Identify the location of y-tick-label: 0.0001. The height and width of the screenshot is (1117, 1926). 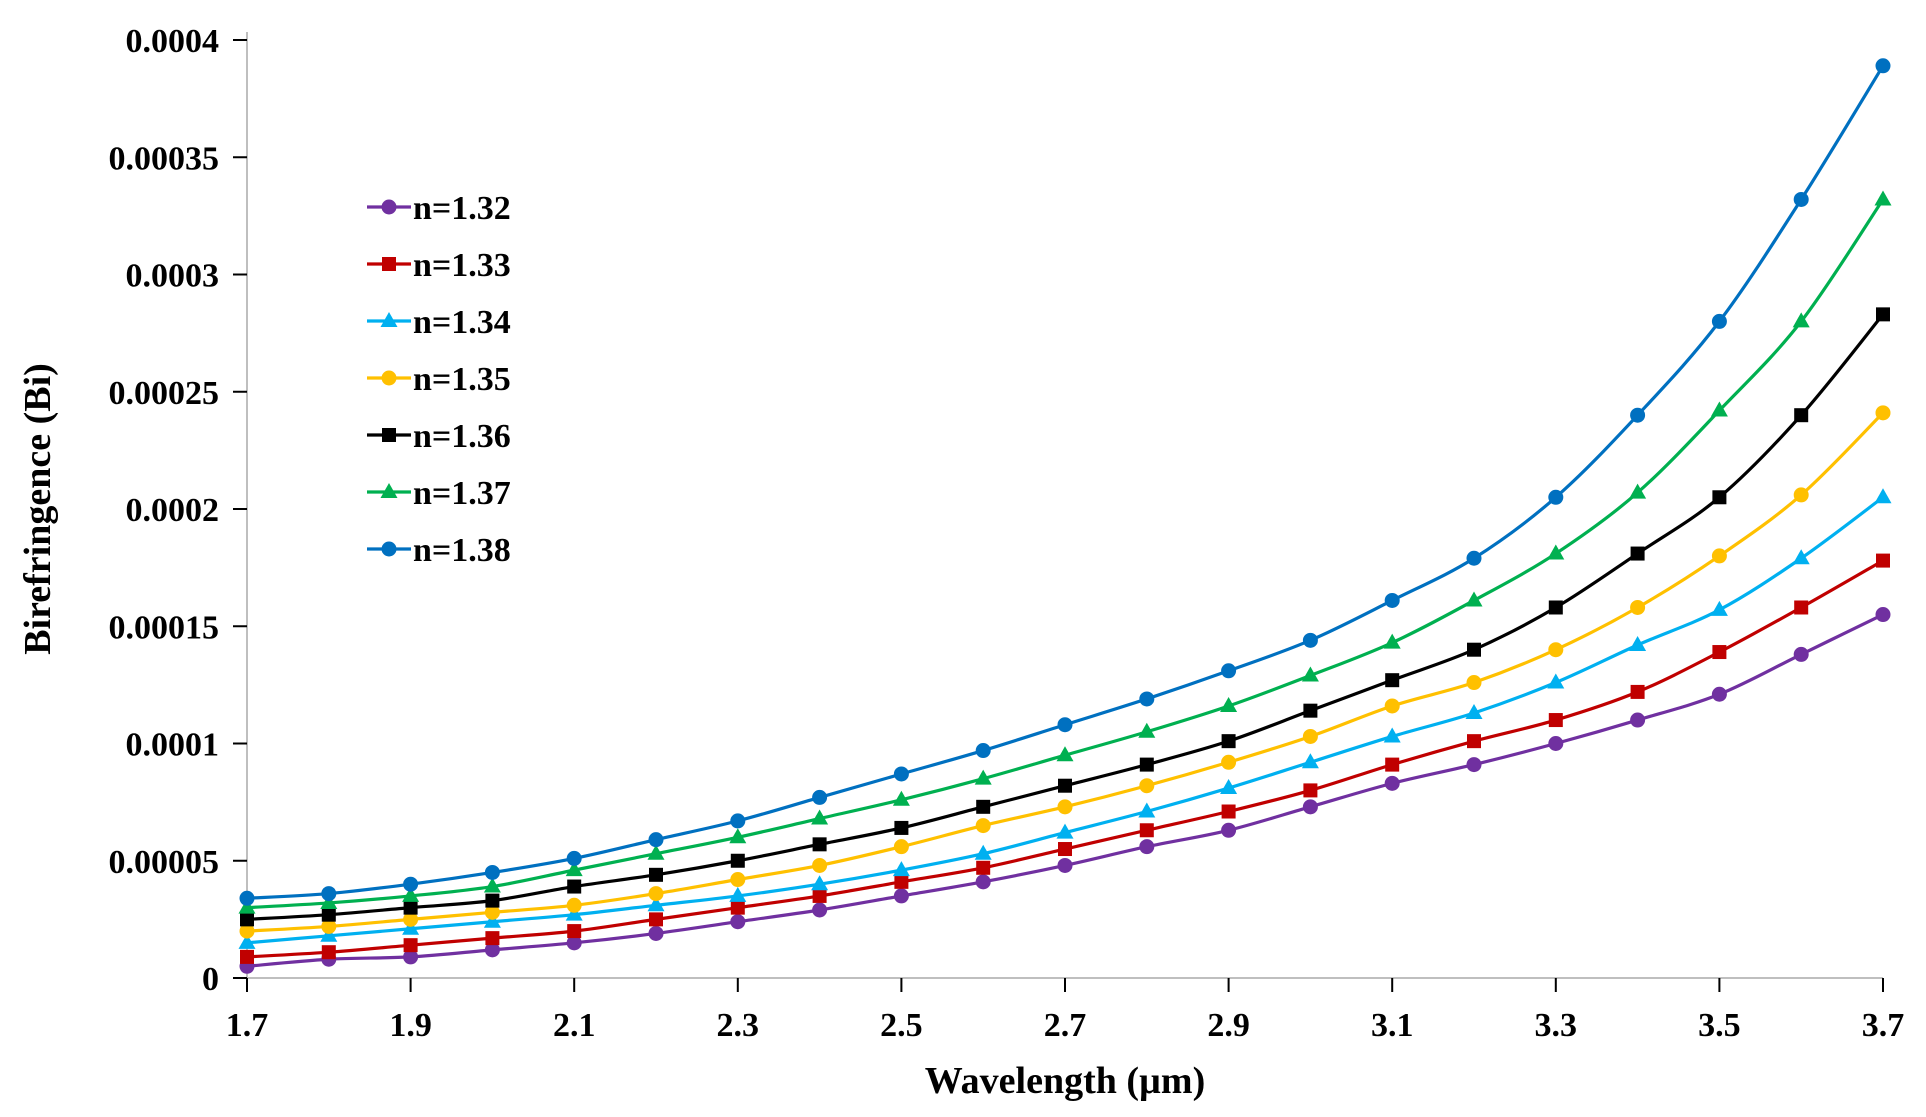
(173, 745).